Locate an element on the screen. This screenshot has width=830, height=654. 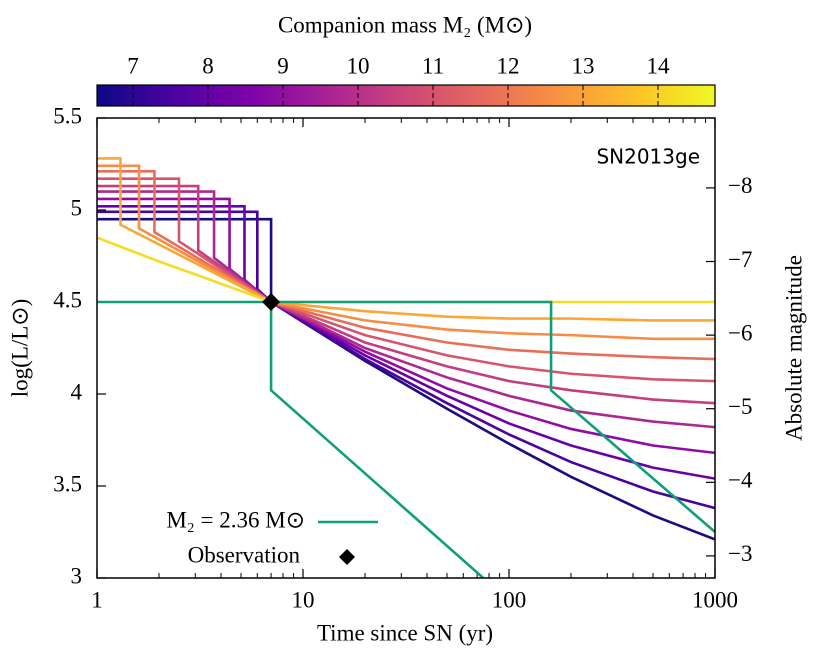
y-tick-label: 4 is located at coordinates (77, 391).